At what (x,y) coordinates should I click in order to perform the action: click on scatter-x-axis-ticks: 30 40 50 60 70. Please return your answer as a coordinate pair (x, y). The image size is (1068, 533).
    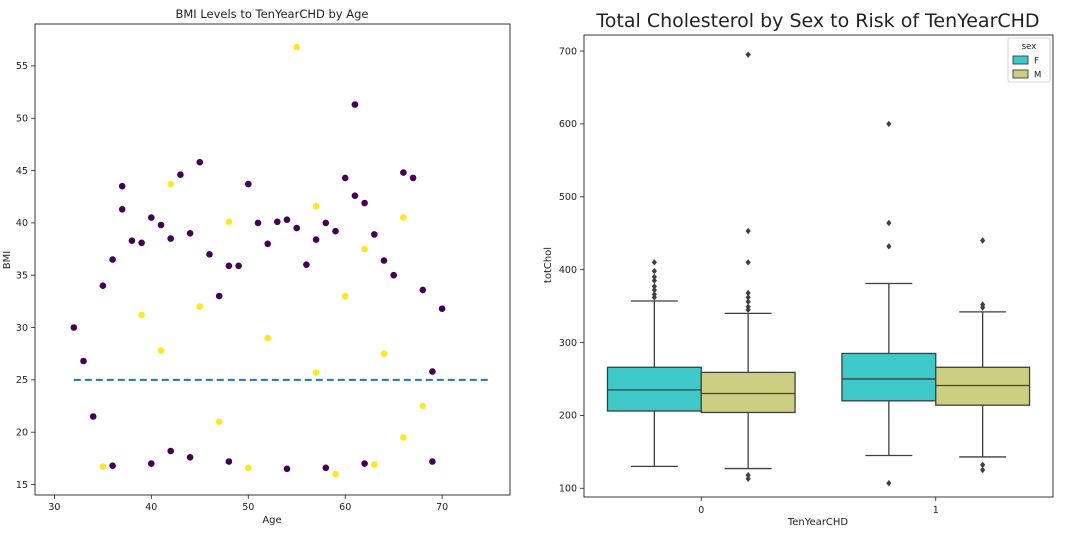
    Looking at the image, I should click on (248, 504).